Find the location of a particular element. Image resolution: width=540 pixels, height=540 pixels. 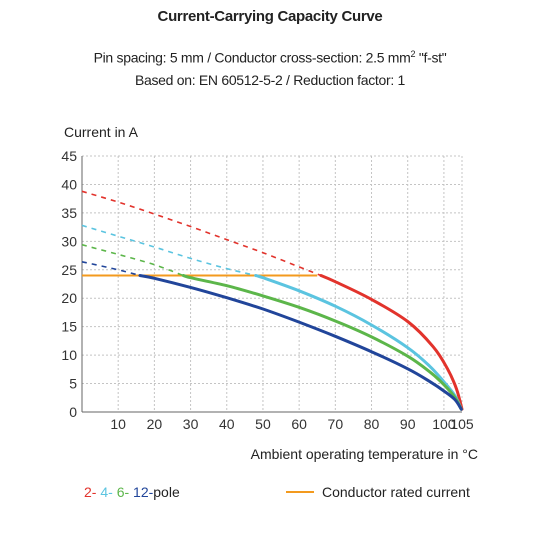

subtitle-spec-suffix: "f-st" is located at coordinates (431, 57).